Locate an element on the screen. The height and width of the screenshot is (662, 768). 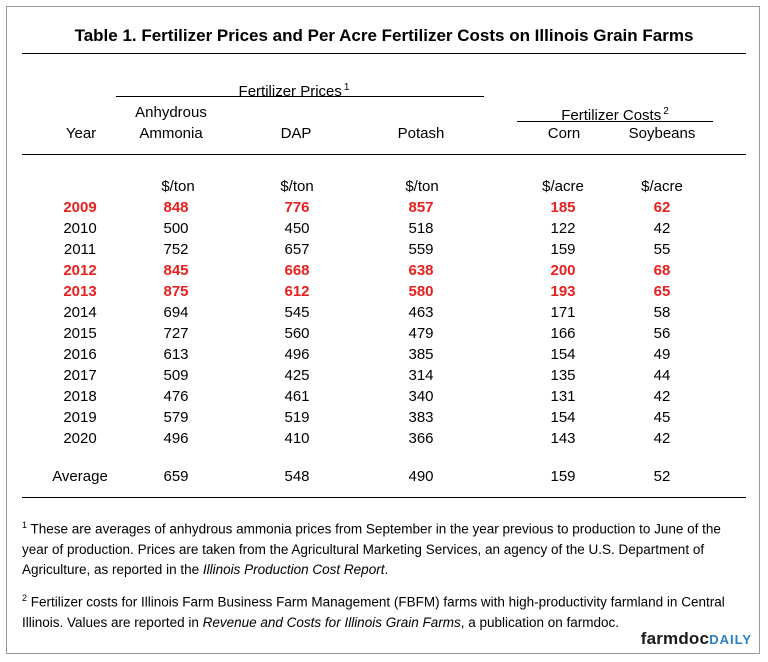
bottom-rule is located at coordinates (384, 497).